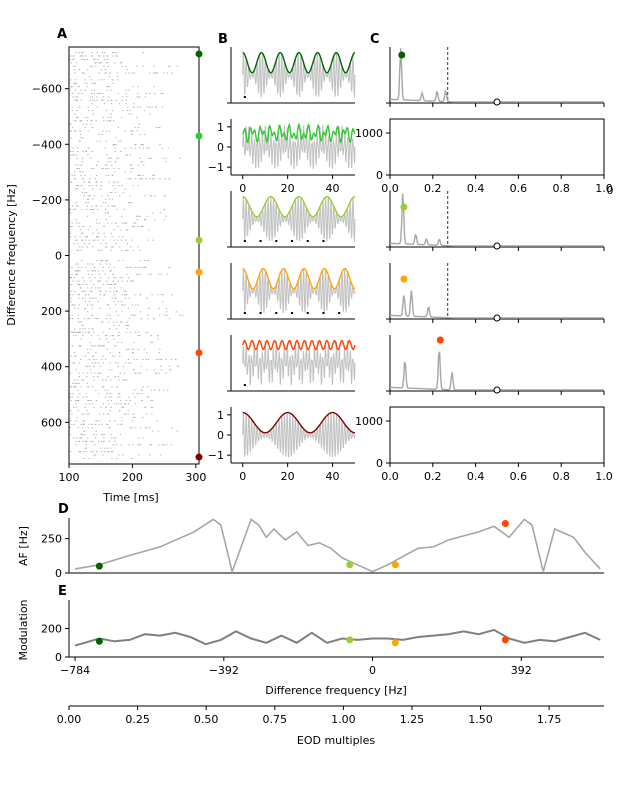 The image size is (629, 804). I want to click on eod-xtick-label: 1.00, so click(343, 719).